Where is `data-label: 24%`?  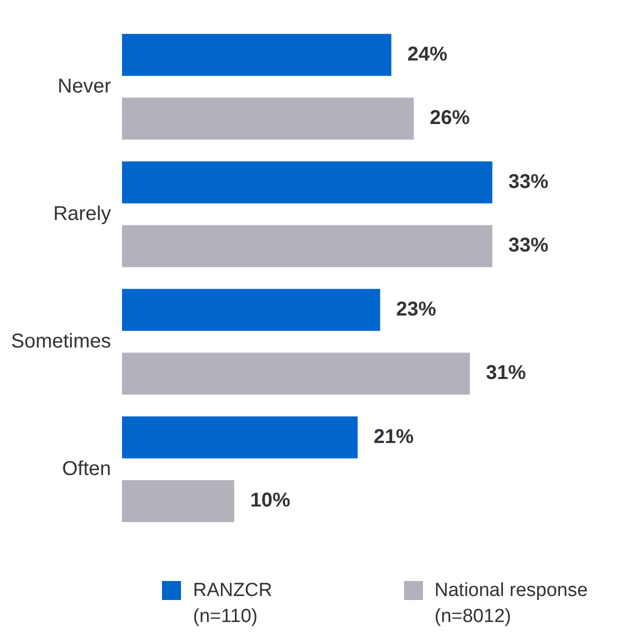 data-label: 24% is located at coordinates (427, 54).